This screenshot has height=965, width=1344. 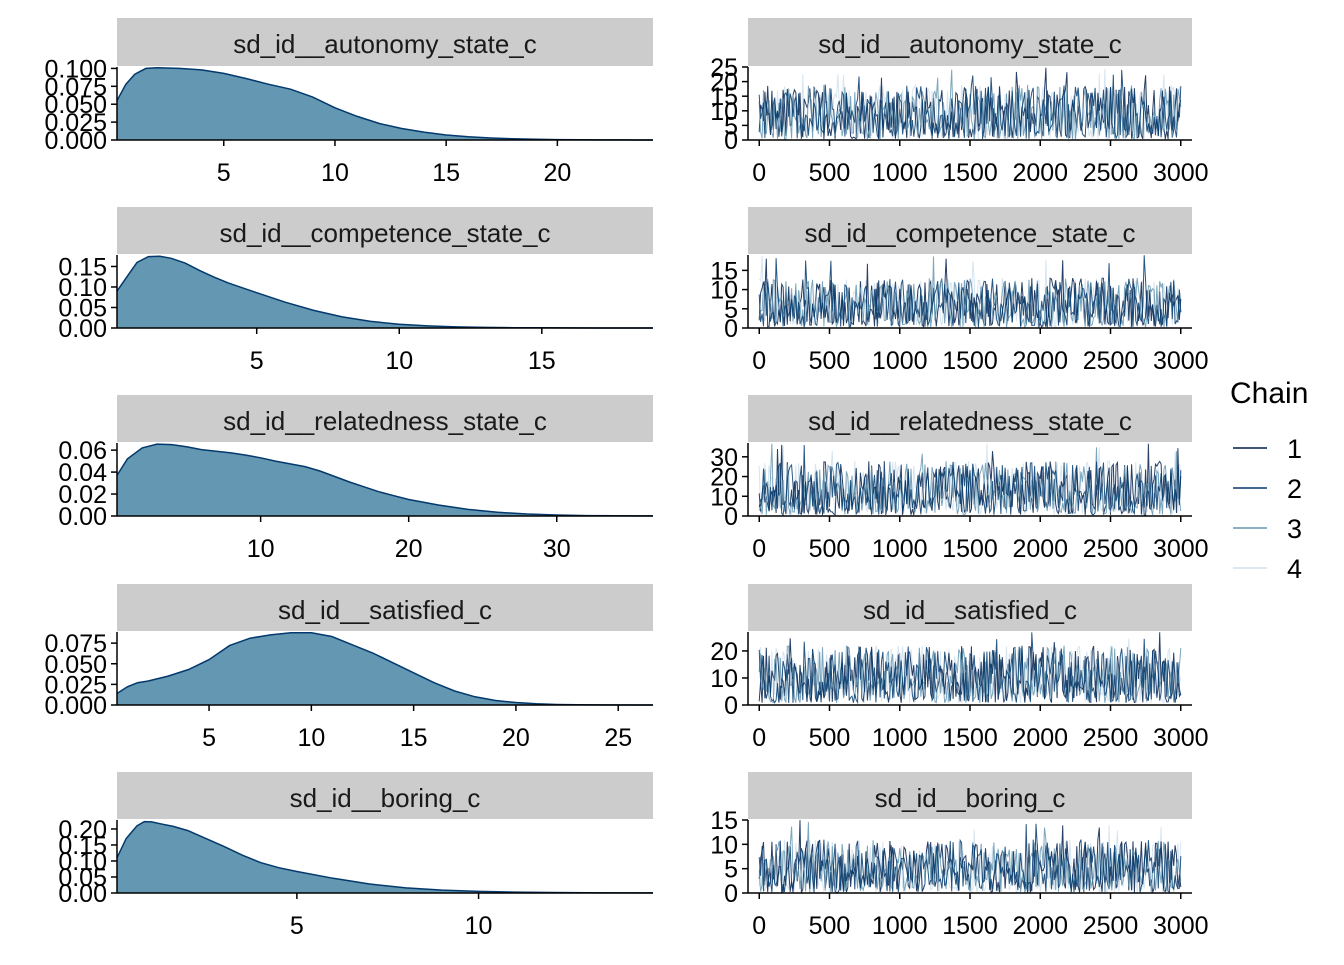 I want to click on panel-title: sd_id__satisfied_c, so click(x=970, y=610).